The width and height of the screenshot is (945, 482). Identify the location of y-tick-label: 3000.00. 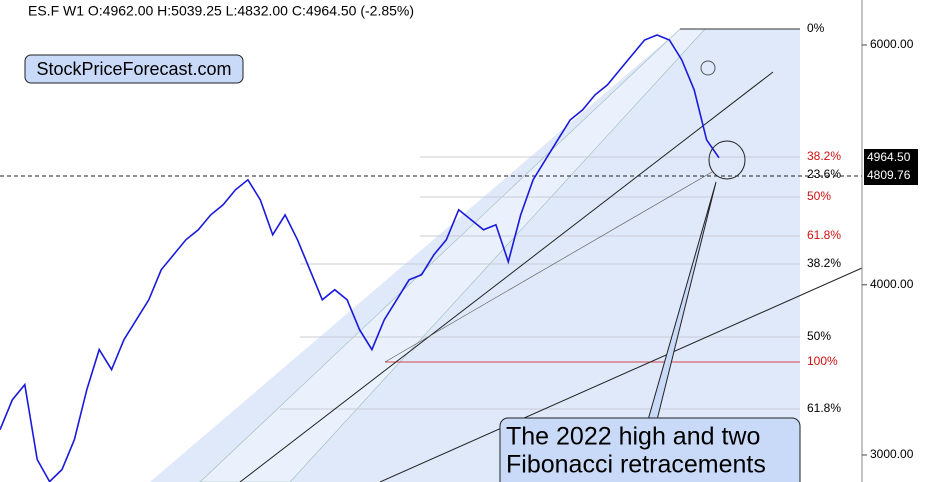
(892, 454).